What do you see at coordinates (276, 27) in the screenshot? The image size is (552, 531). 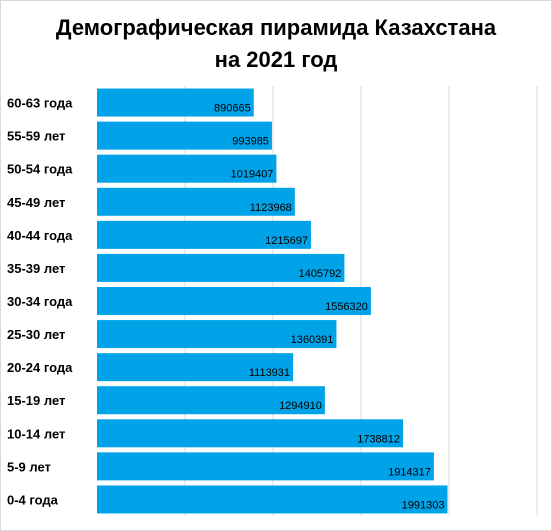 I see `chart-title-line-1: Демографическая пирамида Казахстана` at bounding box center [276, 27].